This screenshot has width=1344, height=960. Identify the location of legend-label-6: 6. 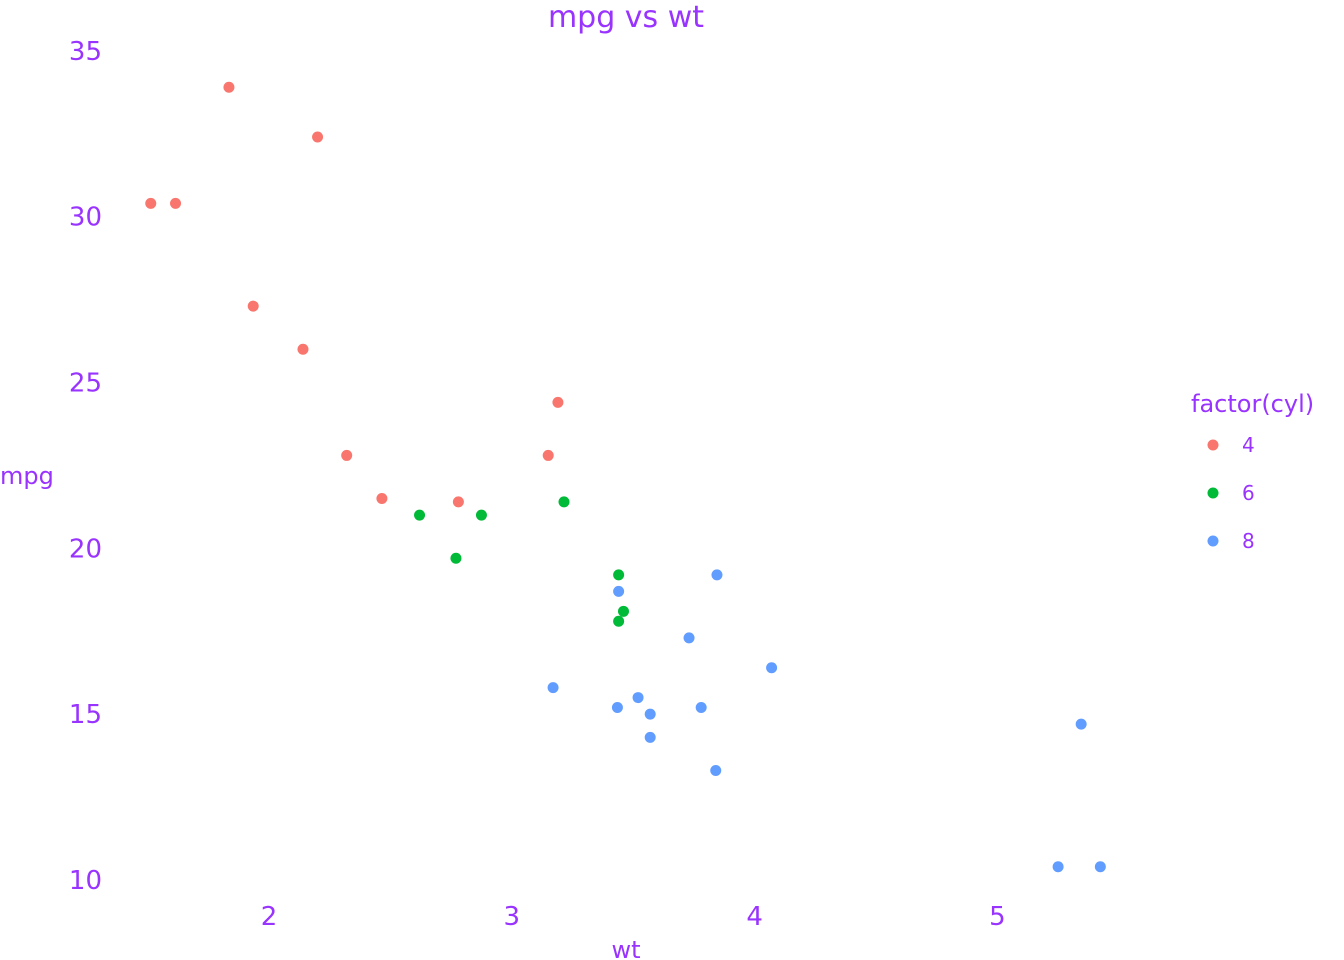
(1248, 493).